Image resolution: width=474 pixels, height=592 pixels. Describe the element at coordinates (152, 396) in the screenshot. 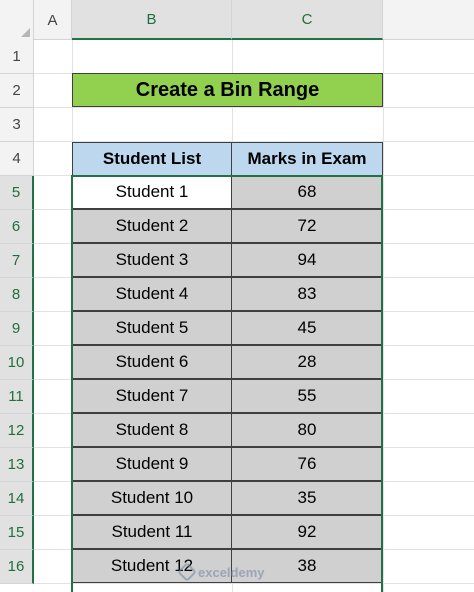

I see `cell-student: Student 7` at that location.